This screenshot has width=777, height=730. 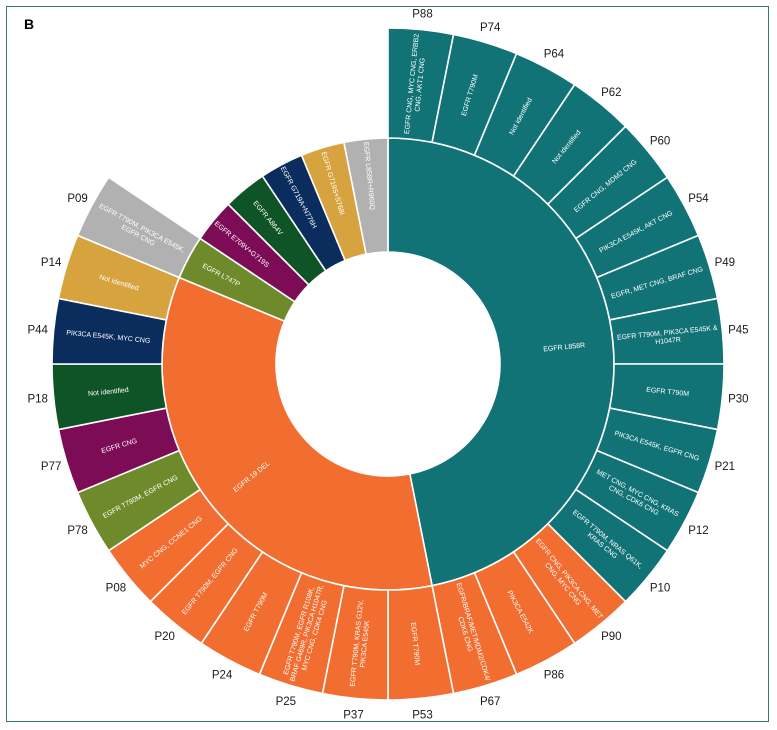 I want to click on patient-label-p62: P62, so click(x=611, y=93).